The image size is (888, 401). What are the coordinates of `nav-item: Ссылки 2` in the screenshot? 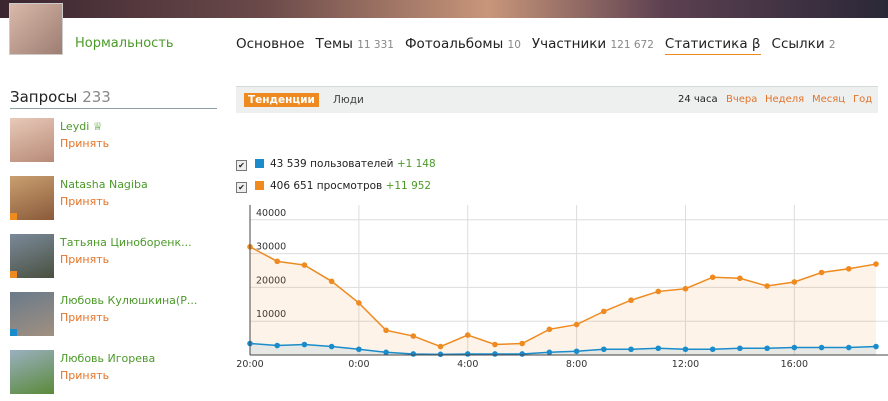 It's located at (804, 45).